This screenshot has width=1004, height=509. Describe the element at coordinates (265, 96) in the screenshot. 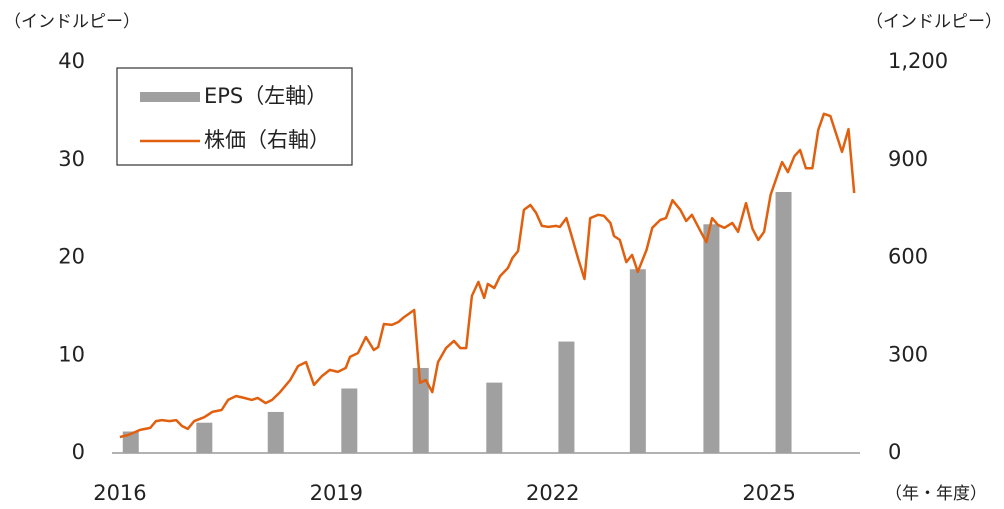

I see `legend-label: EPS（左軸）` at that location.